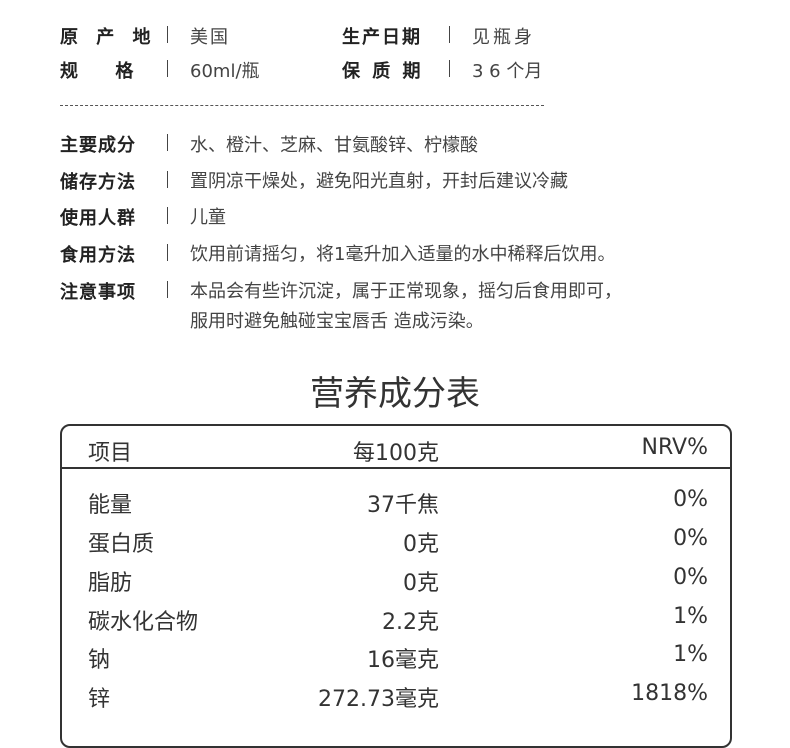 The width and height of the screenshot is (790, 748). What do you see at coordinates (396, 468) in the screenshot?
I see `header-divider` at bounding box center [396, 468].